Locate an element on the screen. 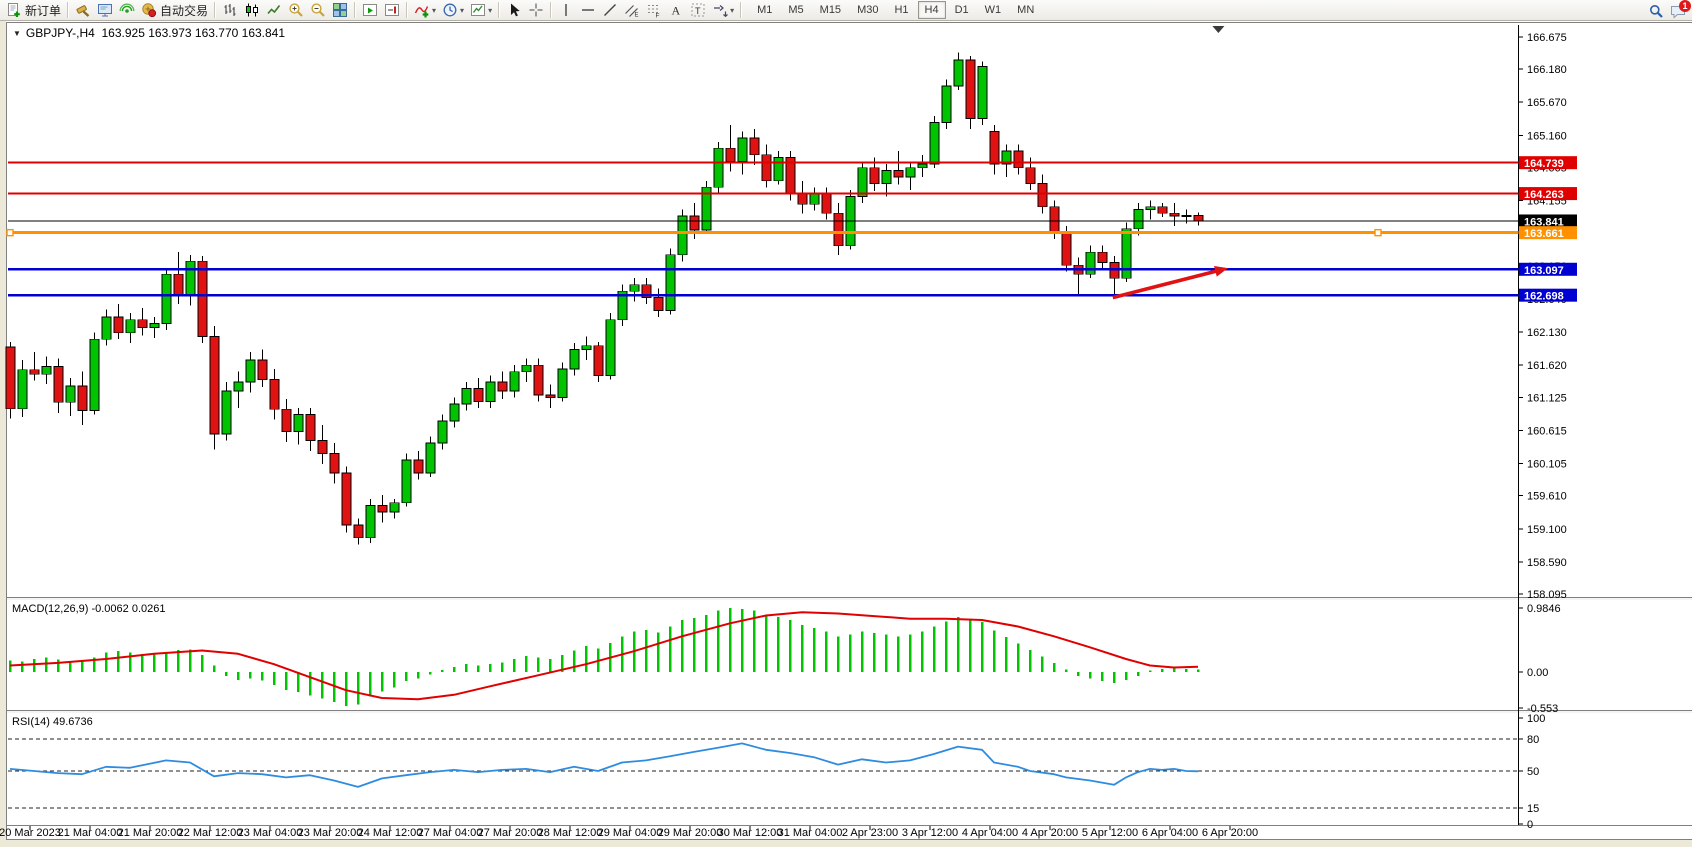 The image size is (1692, 847). gavel-icon is located at coordinates (83, 10).